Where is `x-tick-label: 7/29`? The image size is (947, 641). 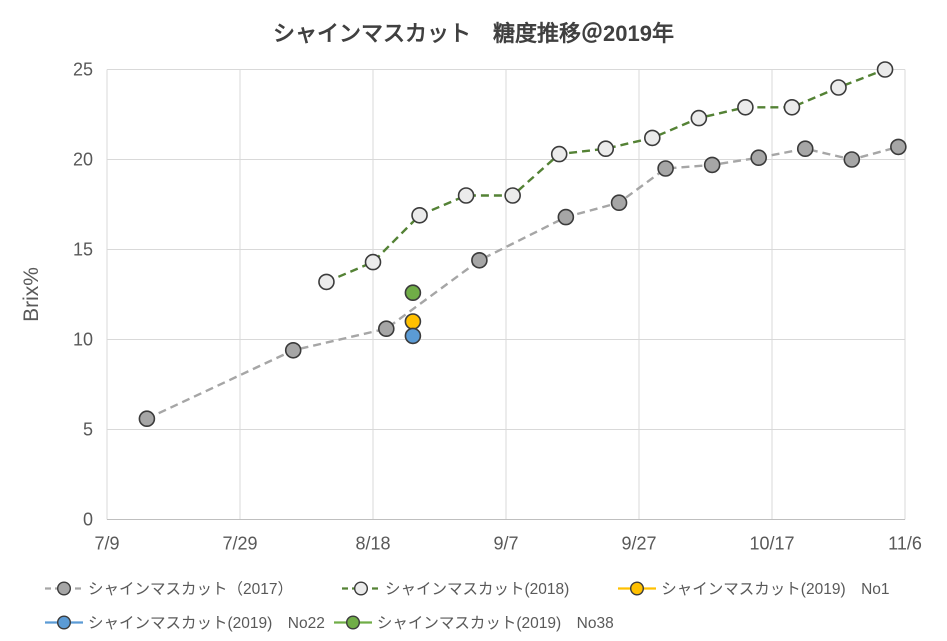
x-tick-label: 7/29 is located at coordinates (239, 544).